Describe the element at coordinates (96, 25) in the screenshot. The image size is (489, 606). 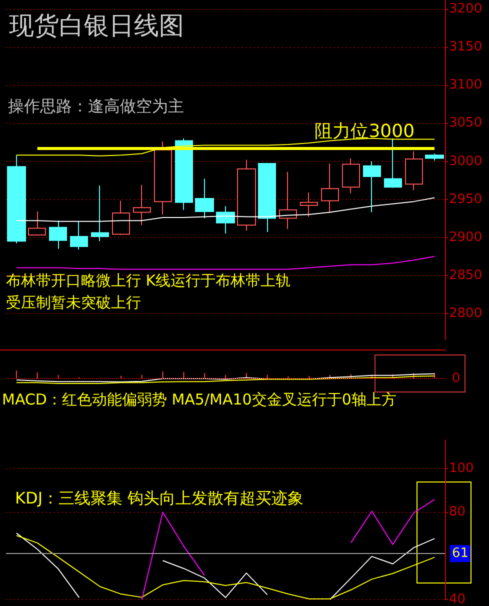
I see `text: 现货白银日线图` at that location.